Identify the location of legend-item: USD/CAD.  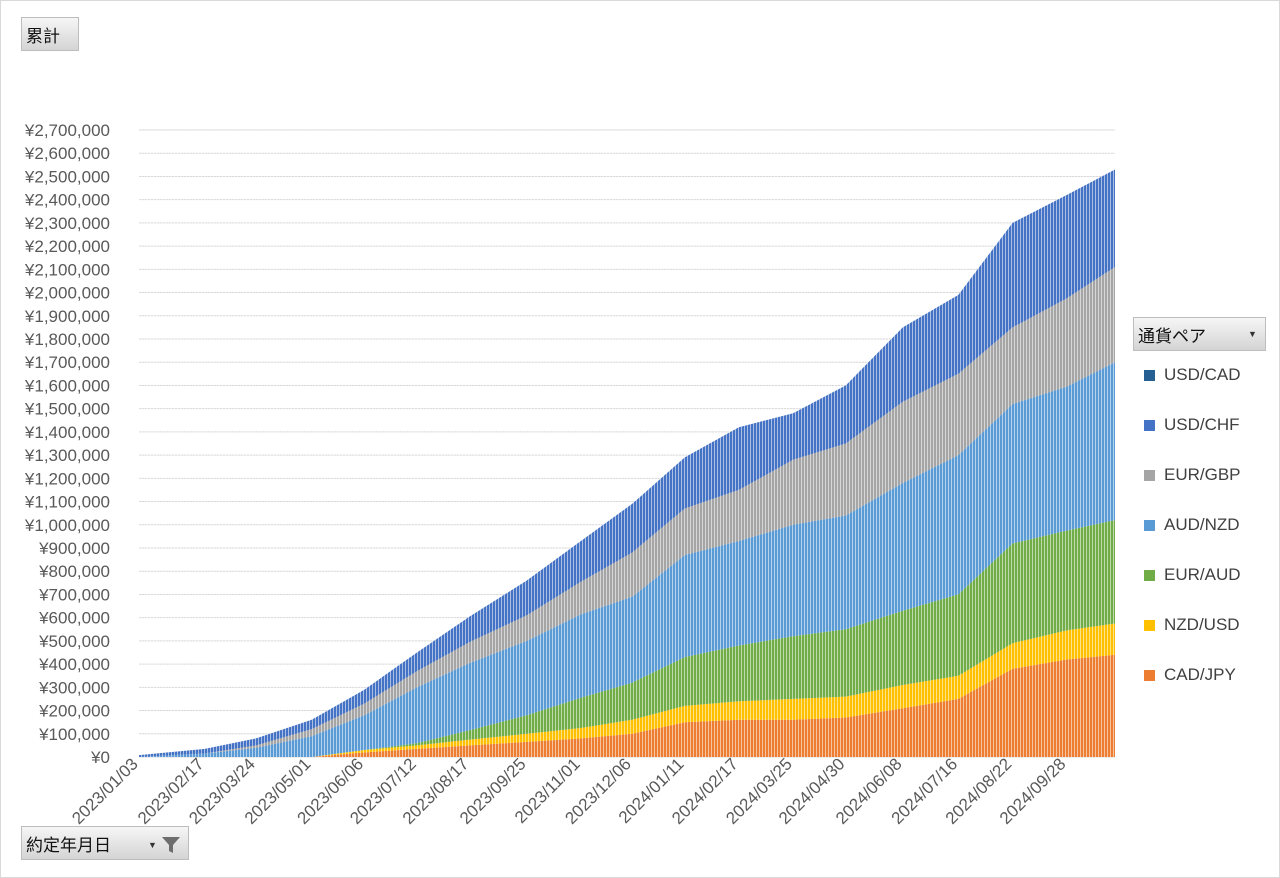
(1192, 375).